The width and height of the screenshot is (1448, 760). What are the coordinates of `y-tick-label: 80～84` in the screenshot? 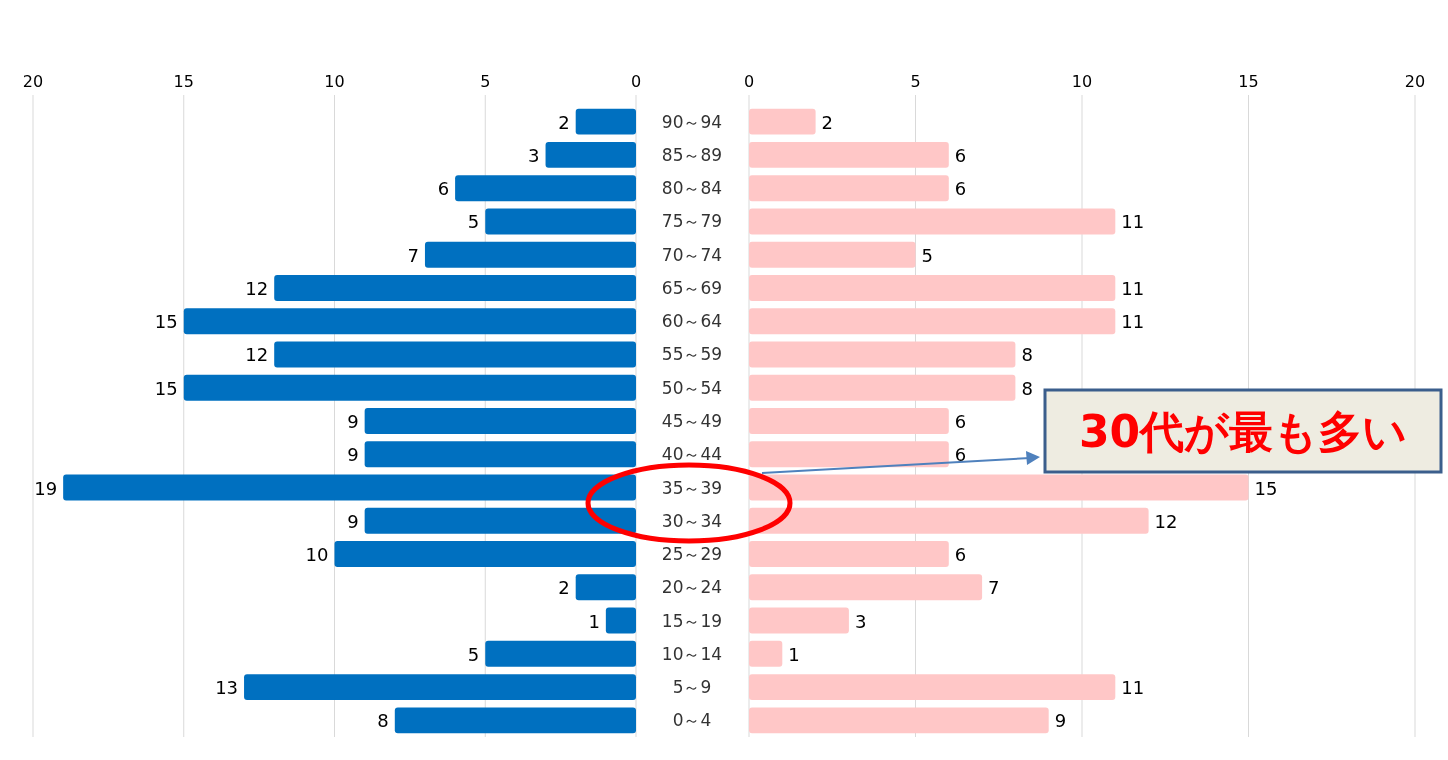 It's located at (692, 188).